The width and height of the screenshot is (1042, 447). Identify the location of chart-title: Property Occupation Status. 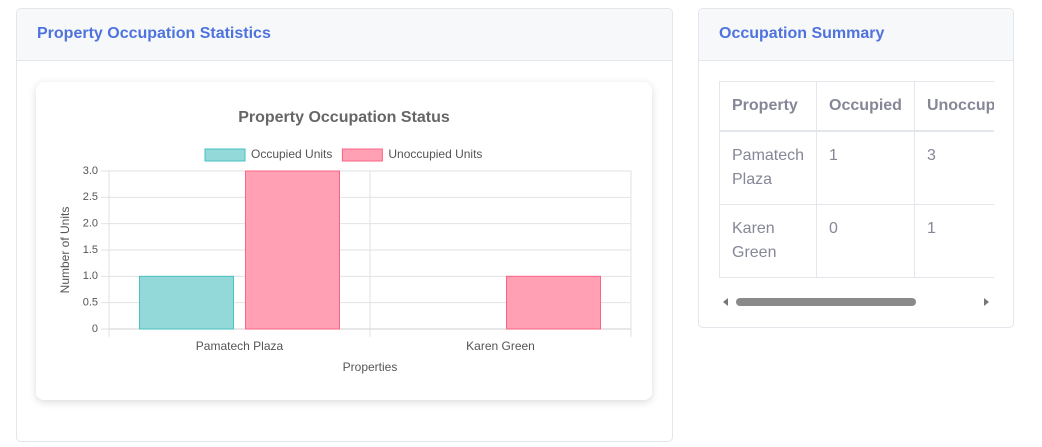
(344, 117).